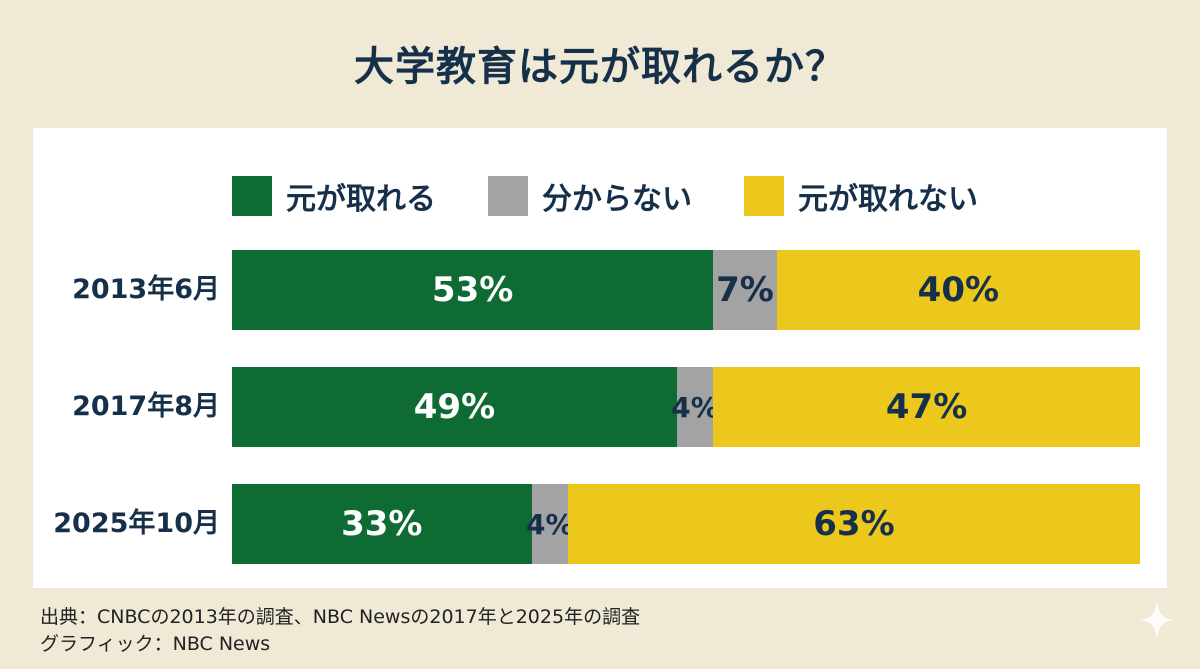 The image size is (1200, 669). I want to click on legend-item-1: 分からない, so click(590, 196).